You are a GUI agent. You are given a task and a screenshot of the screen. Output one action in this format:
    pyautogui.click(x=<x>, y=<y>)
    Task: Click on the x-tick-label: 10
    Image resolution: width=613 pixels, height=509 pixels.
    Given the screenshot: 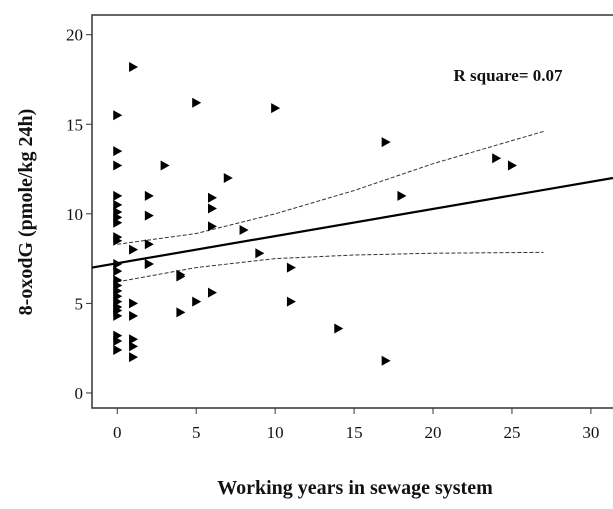 What is the action you would take?
    pyautogui.click(x=275, y=432)
    